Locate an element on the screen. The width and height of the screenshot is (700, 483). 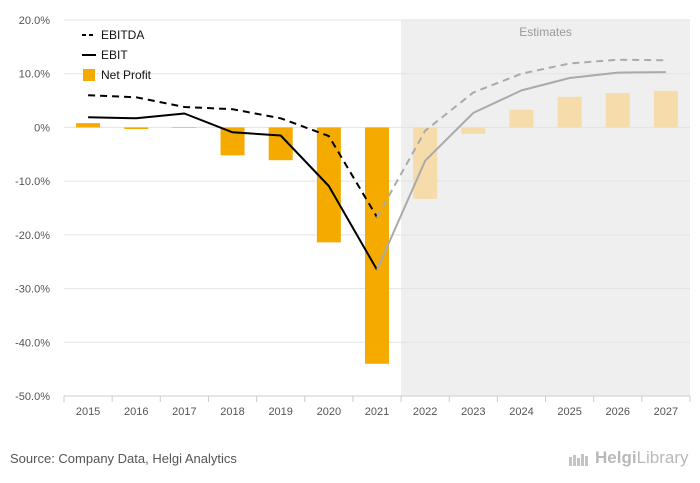
y-tick-label: 0% is located at coordinates (42, 128).